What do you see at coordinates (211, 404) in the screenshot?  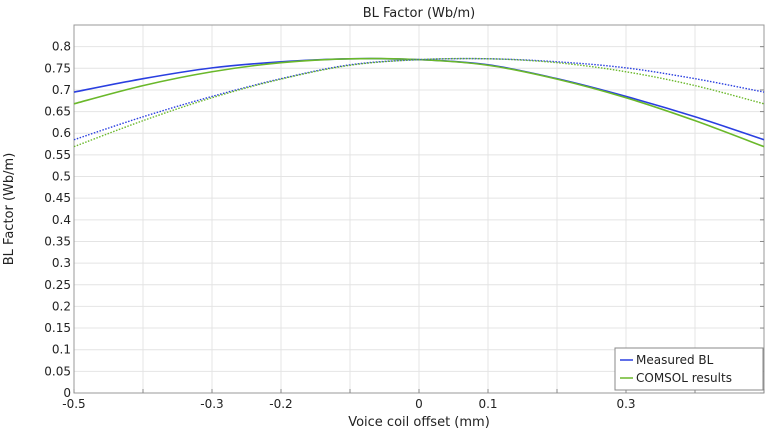 I see `x-tick-label: -0.3` at bounding box center [211, 404].